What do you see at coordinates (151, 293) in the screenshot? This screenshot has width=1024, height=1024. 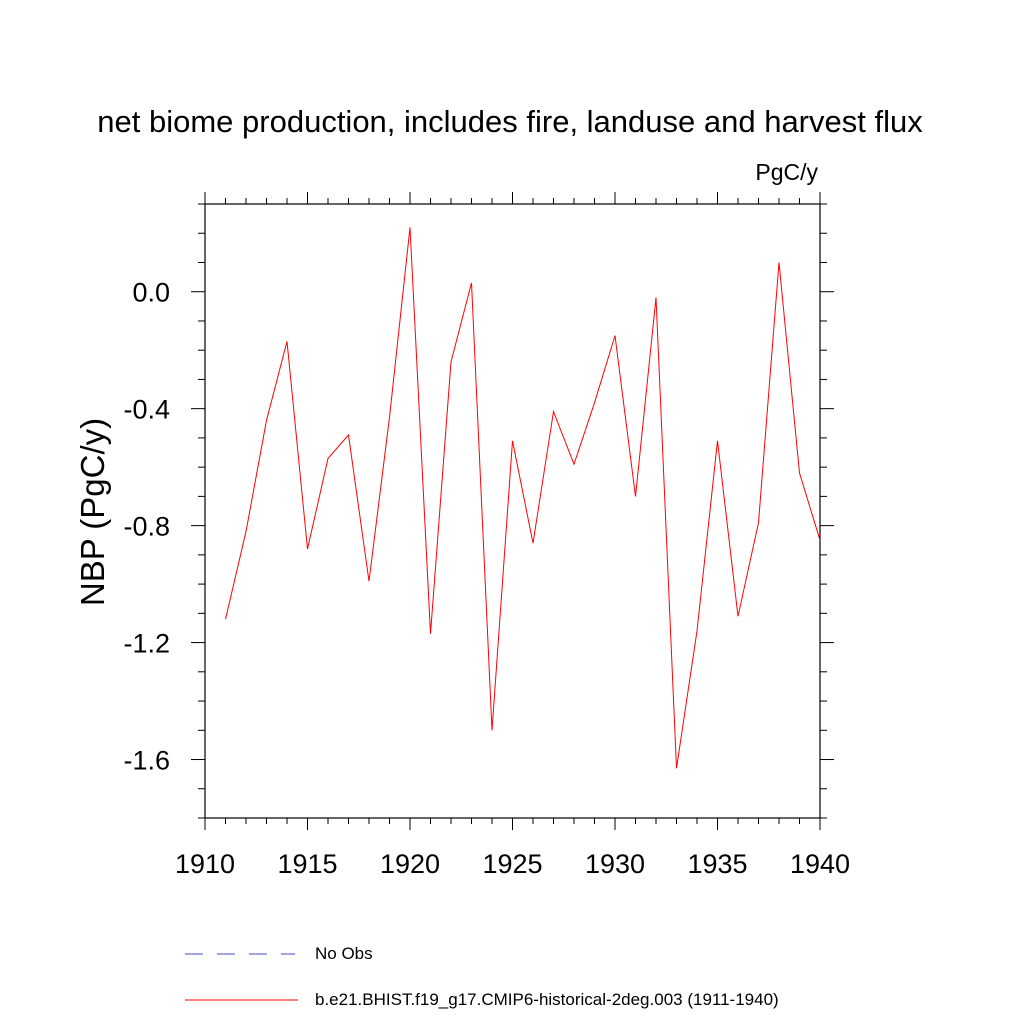 I see `y-tick-label: 0.0` at bounding box center [151, 293].